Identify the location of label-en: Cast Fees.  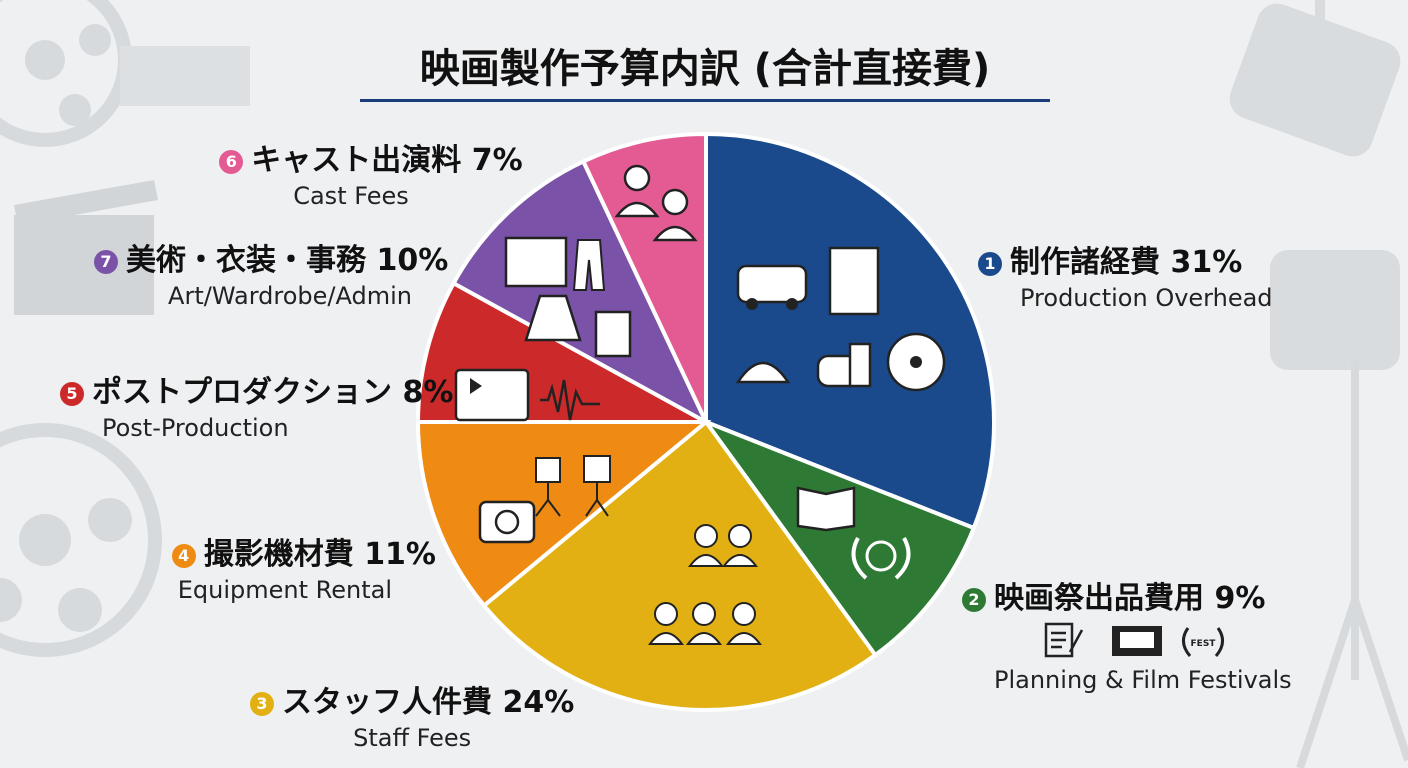
(351, 196).